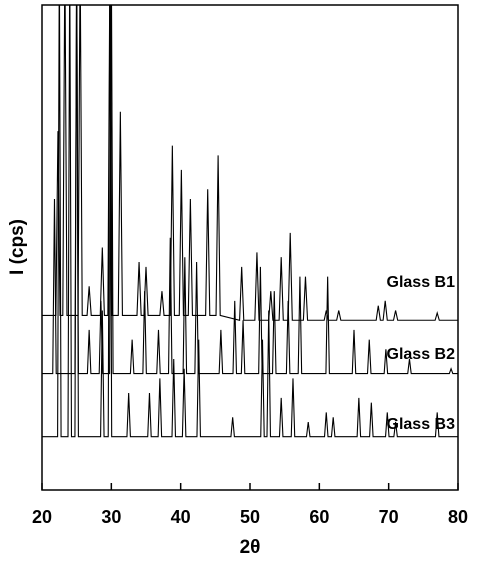 The height and width of the screenshot is (568, 480). What do you see at coordinates (250, 517) in the screenshot?
I see `x-tick-label: 50` at bounding box center [250, 517].